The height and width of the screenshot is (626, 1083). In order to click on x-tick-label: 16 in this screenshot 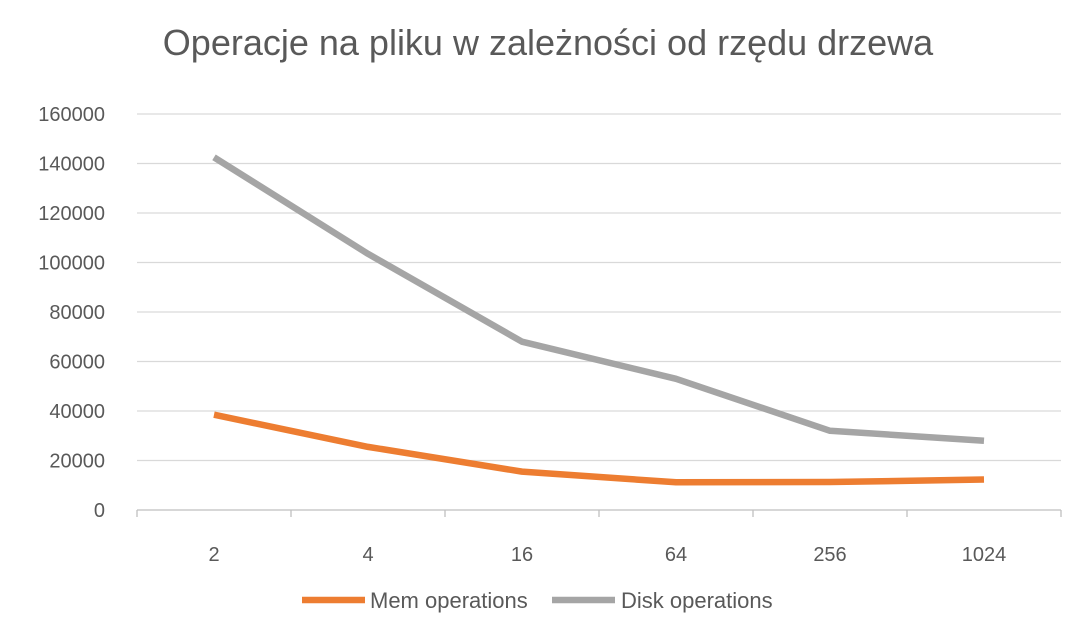, I will do `click(522, 555)`.